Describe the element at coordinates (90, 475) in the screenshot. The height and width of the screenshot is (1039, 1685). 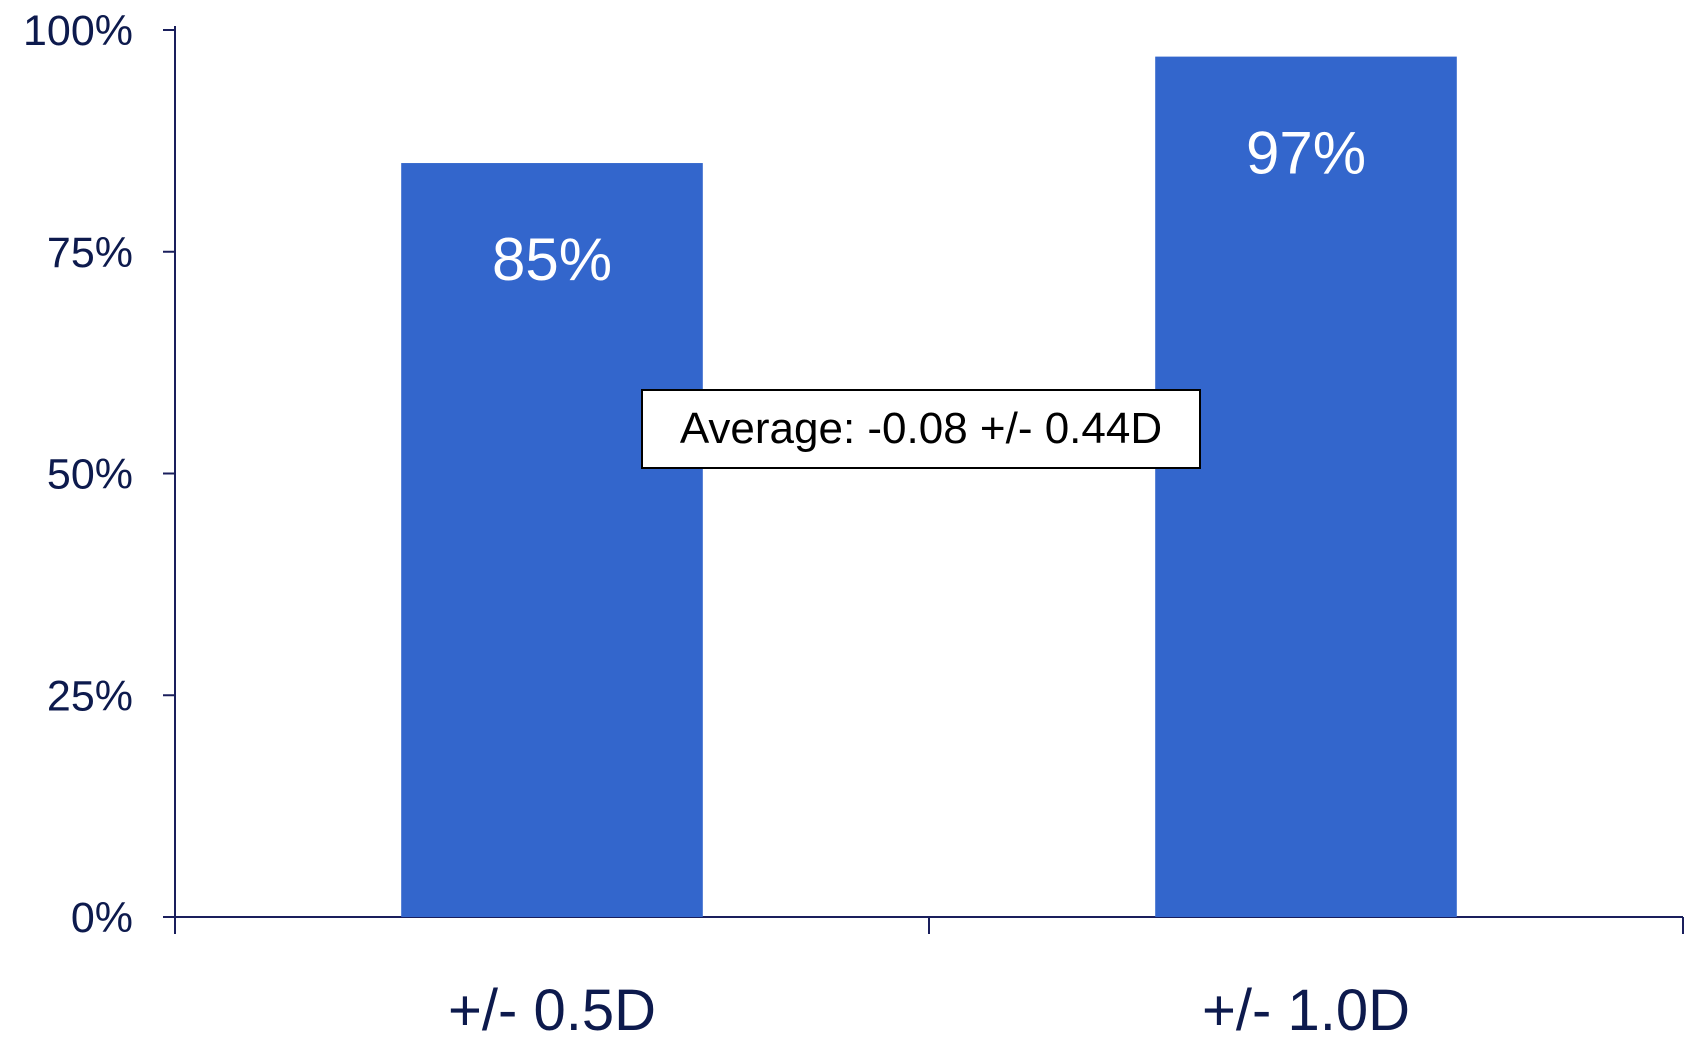
I see `y-tick-label: 50%` at that location.